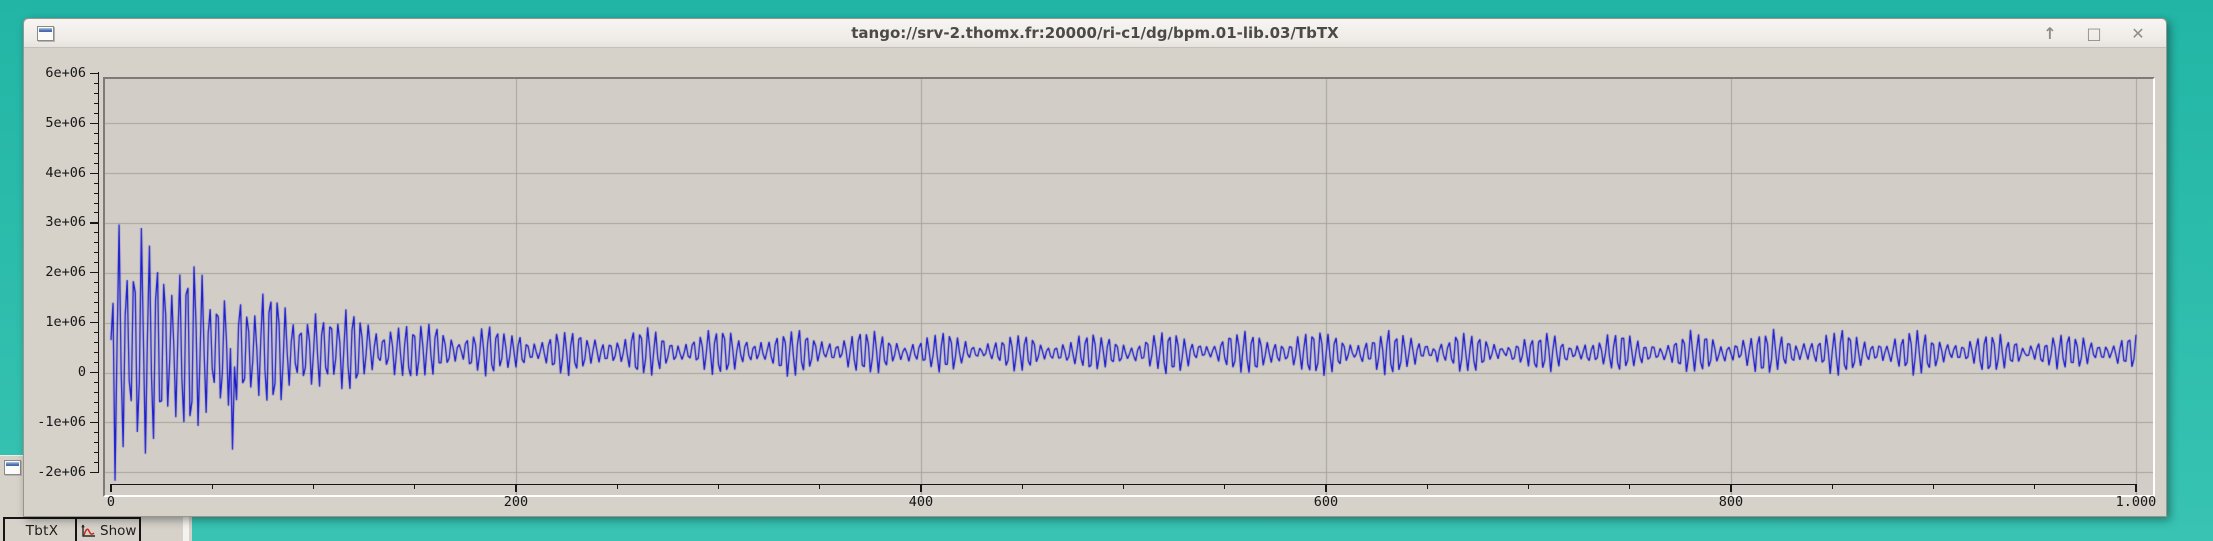 The image size is (2213, 541). I want to click on y-tick-label: 1e+06, so click(65, 322).